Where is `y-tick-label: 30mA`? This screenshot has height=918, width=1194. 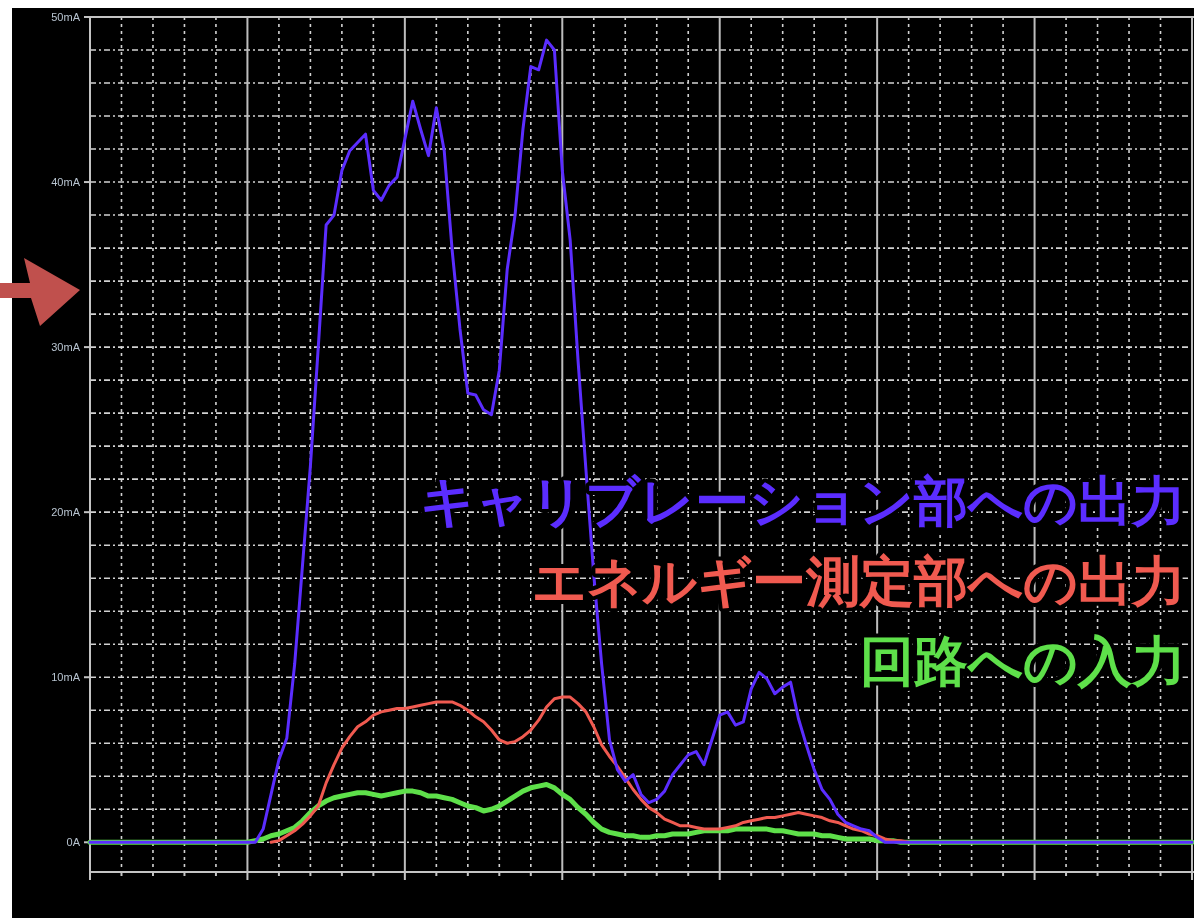 y-tick-label: 30mA is located at coordinates (66, 347).